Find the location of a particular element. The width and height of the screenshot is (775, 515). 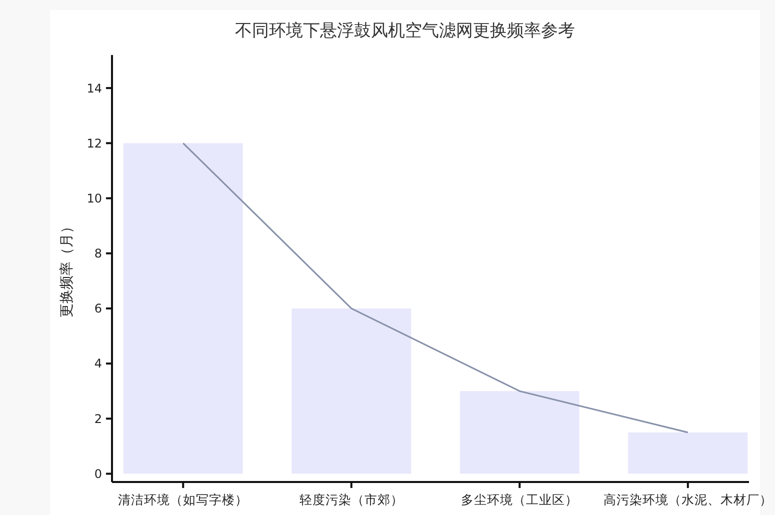

y-tick-label: 14 is located at coordinates (94, 88).